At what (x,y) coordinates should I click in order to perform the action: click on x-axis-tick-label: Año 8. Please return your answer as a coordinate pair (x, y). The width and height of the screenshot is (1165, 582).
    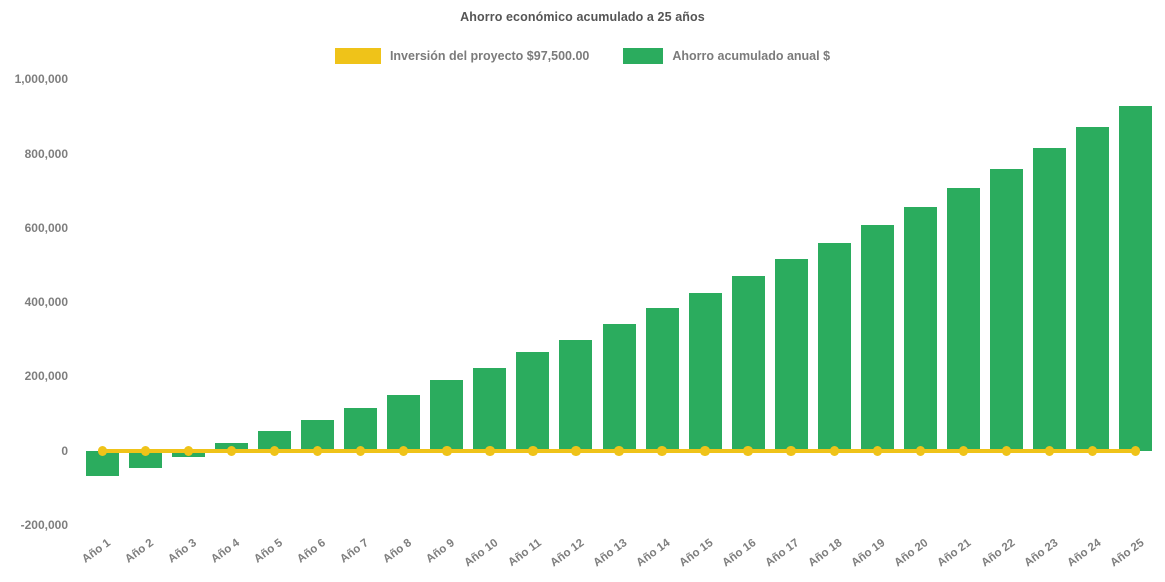
    Looking at the image, I should click on (398, 551).